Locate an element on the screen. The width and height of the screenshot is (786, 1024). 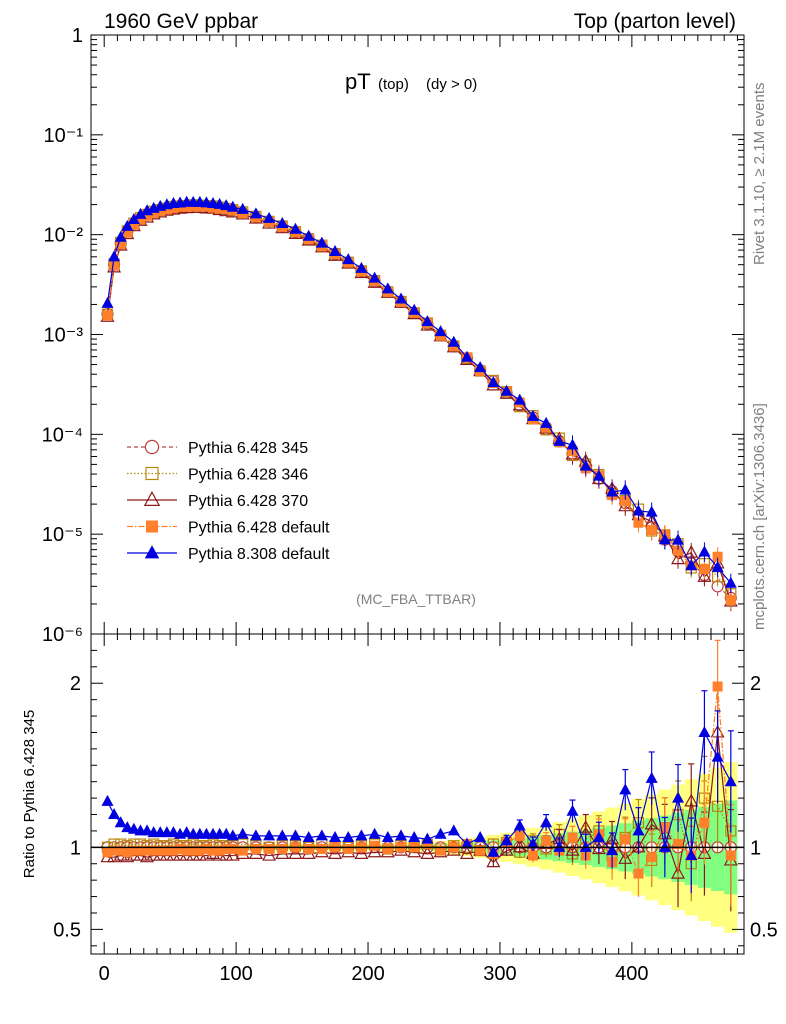
legend-label-p345: Pythia 6.428 345 is located at coordinates (248, 448).